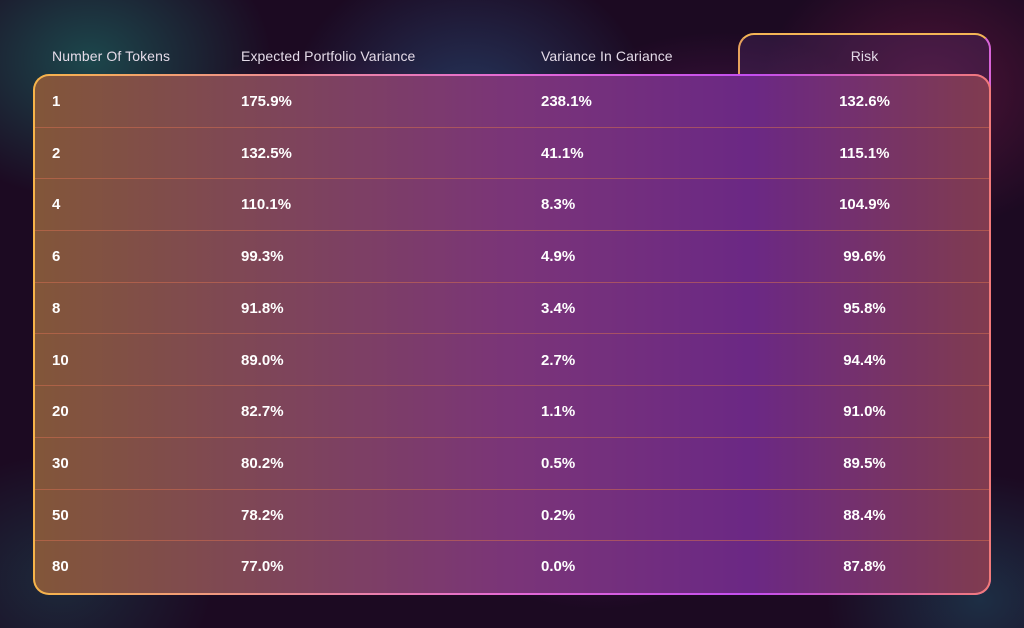 The image size is (1024, 628). I want to click on table-row: 10 89.0% 2.7% 94.4%, so click(512, 361).